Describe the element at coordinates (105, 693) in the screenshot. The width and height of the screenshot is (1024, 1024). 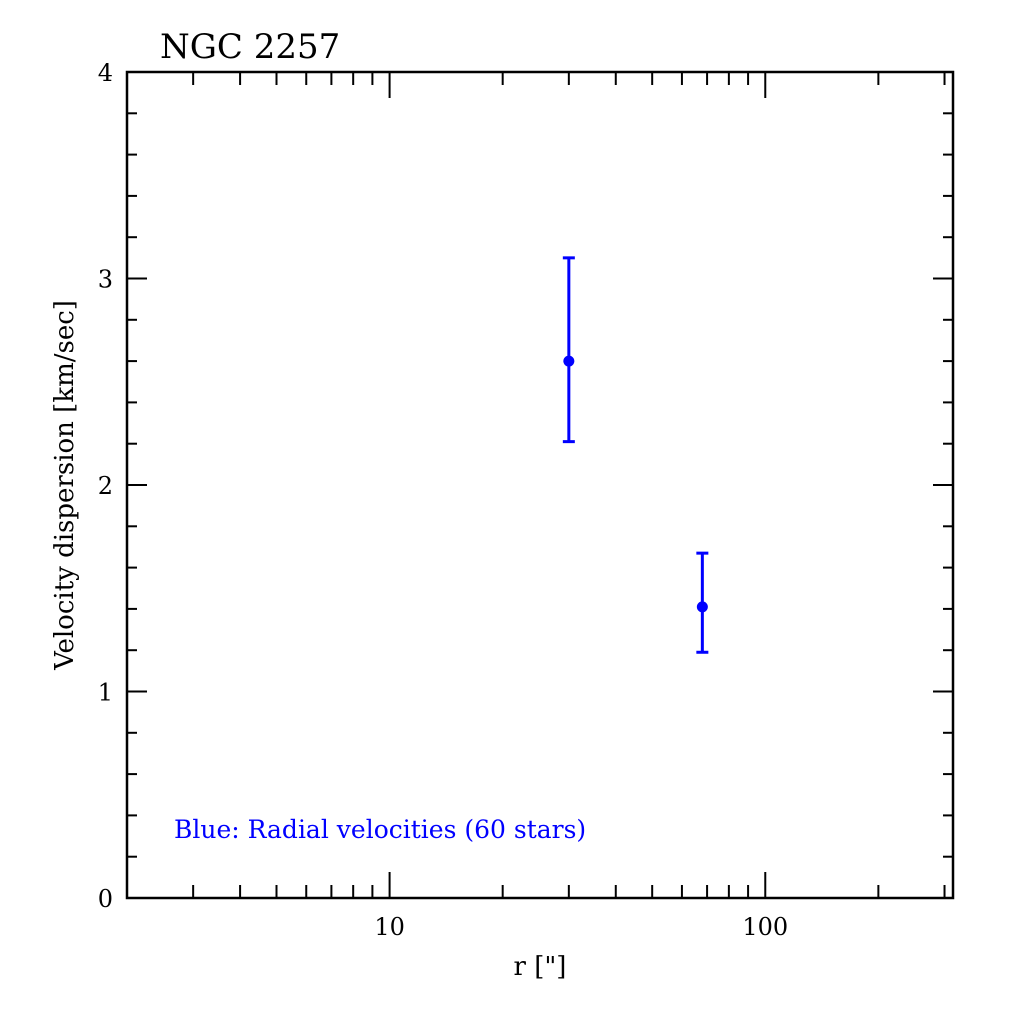
I see `y-tick-label: 1` at that location.